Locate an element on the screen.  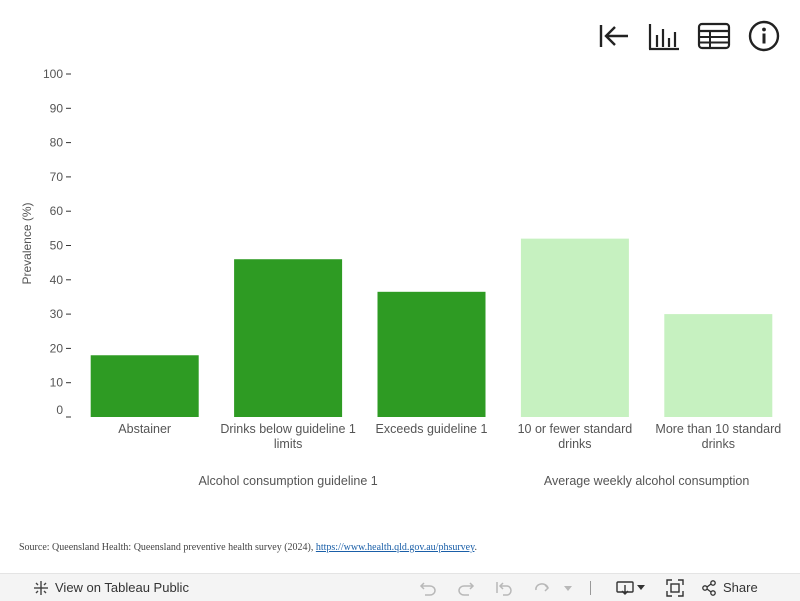
x-tick-label: Abstainer is located at coordinates (144, 429).